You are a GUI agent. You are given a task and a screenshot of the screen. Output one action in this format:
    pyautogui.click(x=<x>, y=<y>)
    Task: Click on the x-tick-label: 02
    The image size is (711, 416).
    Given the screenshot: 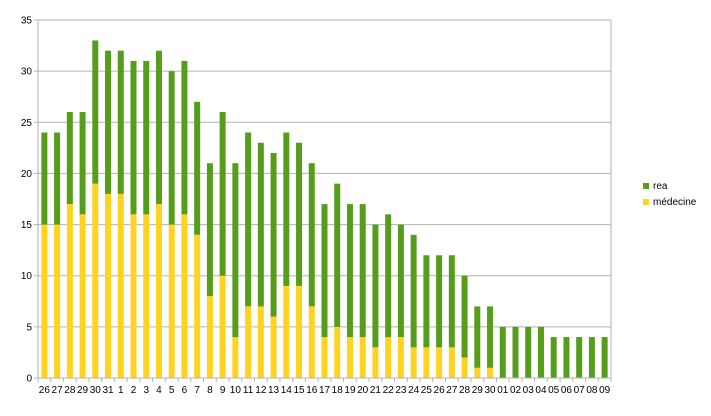 What is the action you would take?
    pyautogui.click(x=516, y=390)
    